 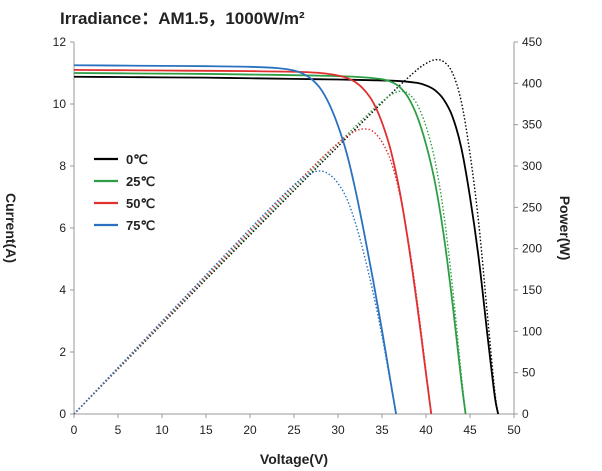 What do you see at coordinates (62, 290) in the screenshot?
I see `y-left-tick-label: 4` at bounding box center [62, 290].